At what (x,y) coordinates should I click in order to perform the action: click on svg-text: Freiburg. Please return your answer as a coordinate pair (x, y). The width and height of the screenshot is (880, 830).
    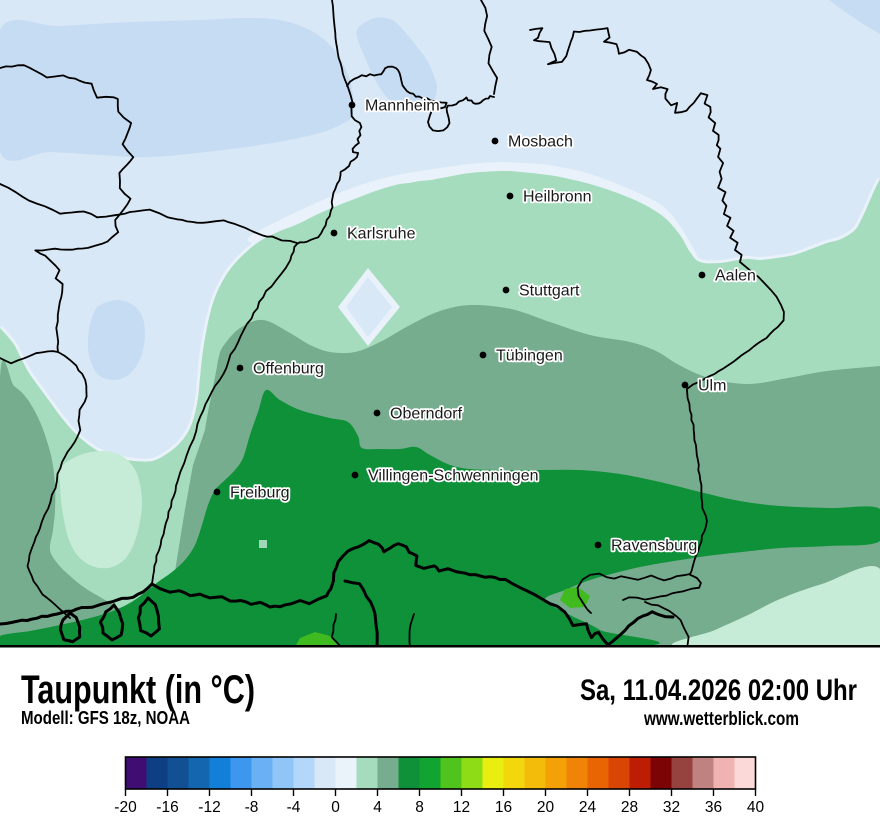
    Looking at the image, I should click on (260, 493).